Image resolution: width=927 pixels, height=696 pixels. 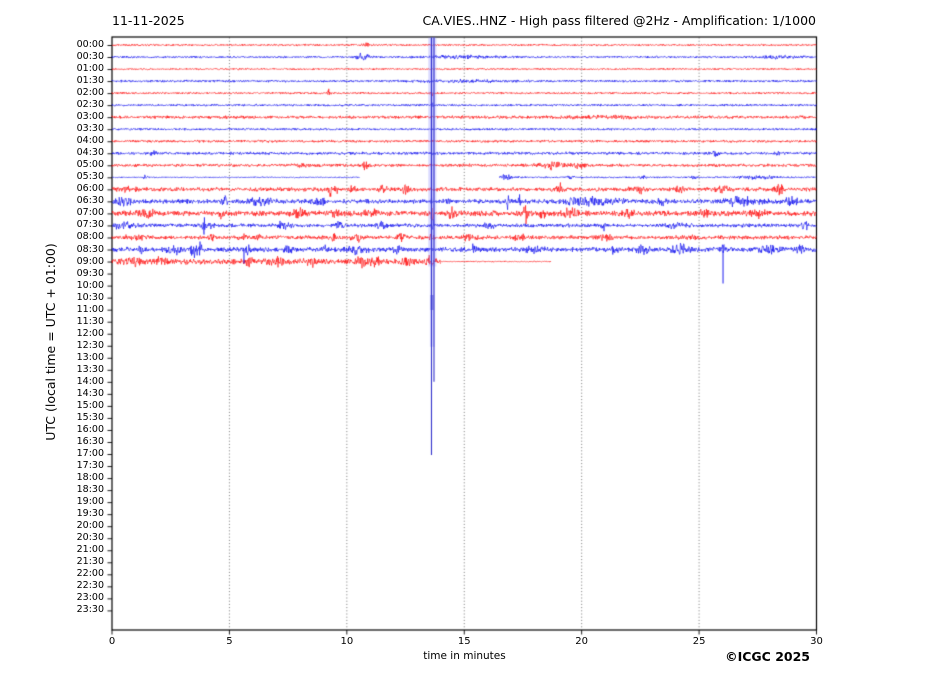 I want to click on y-tick-label: 20:30, so click(x=90, y=538).